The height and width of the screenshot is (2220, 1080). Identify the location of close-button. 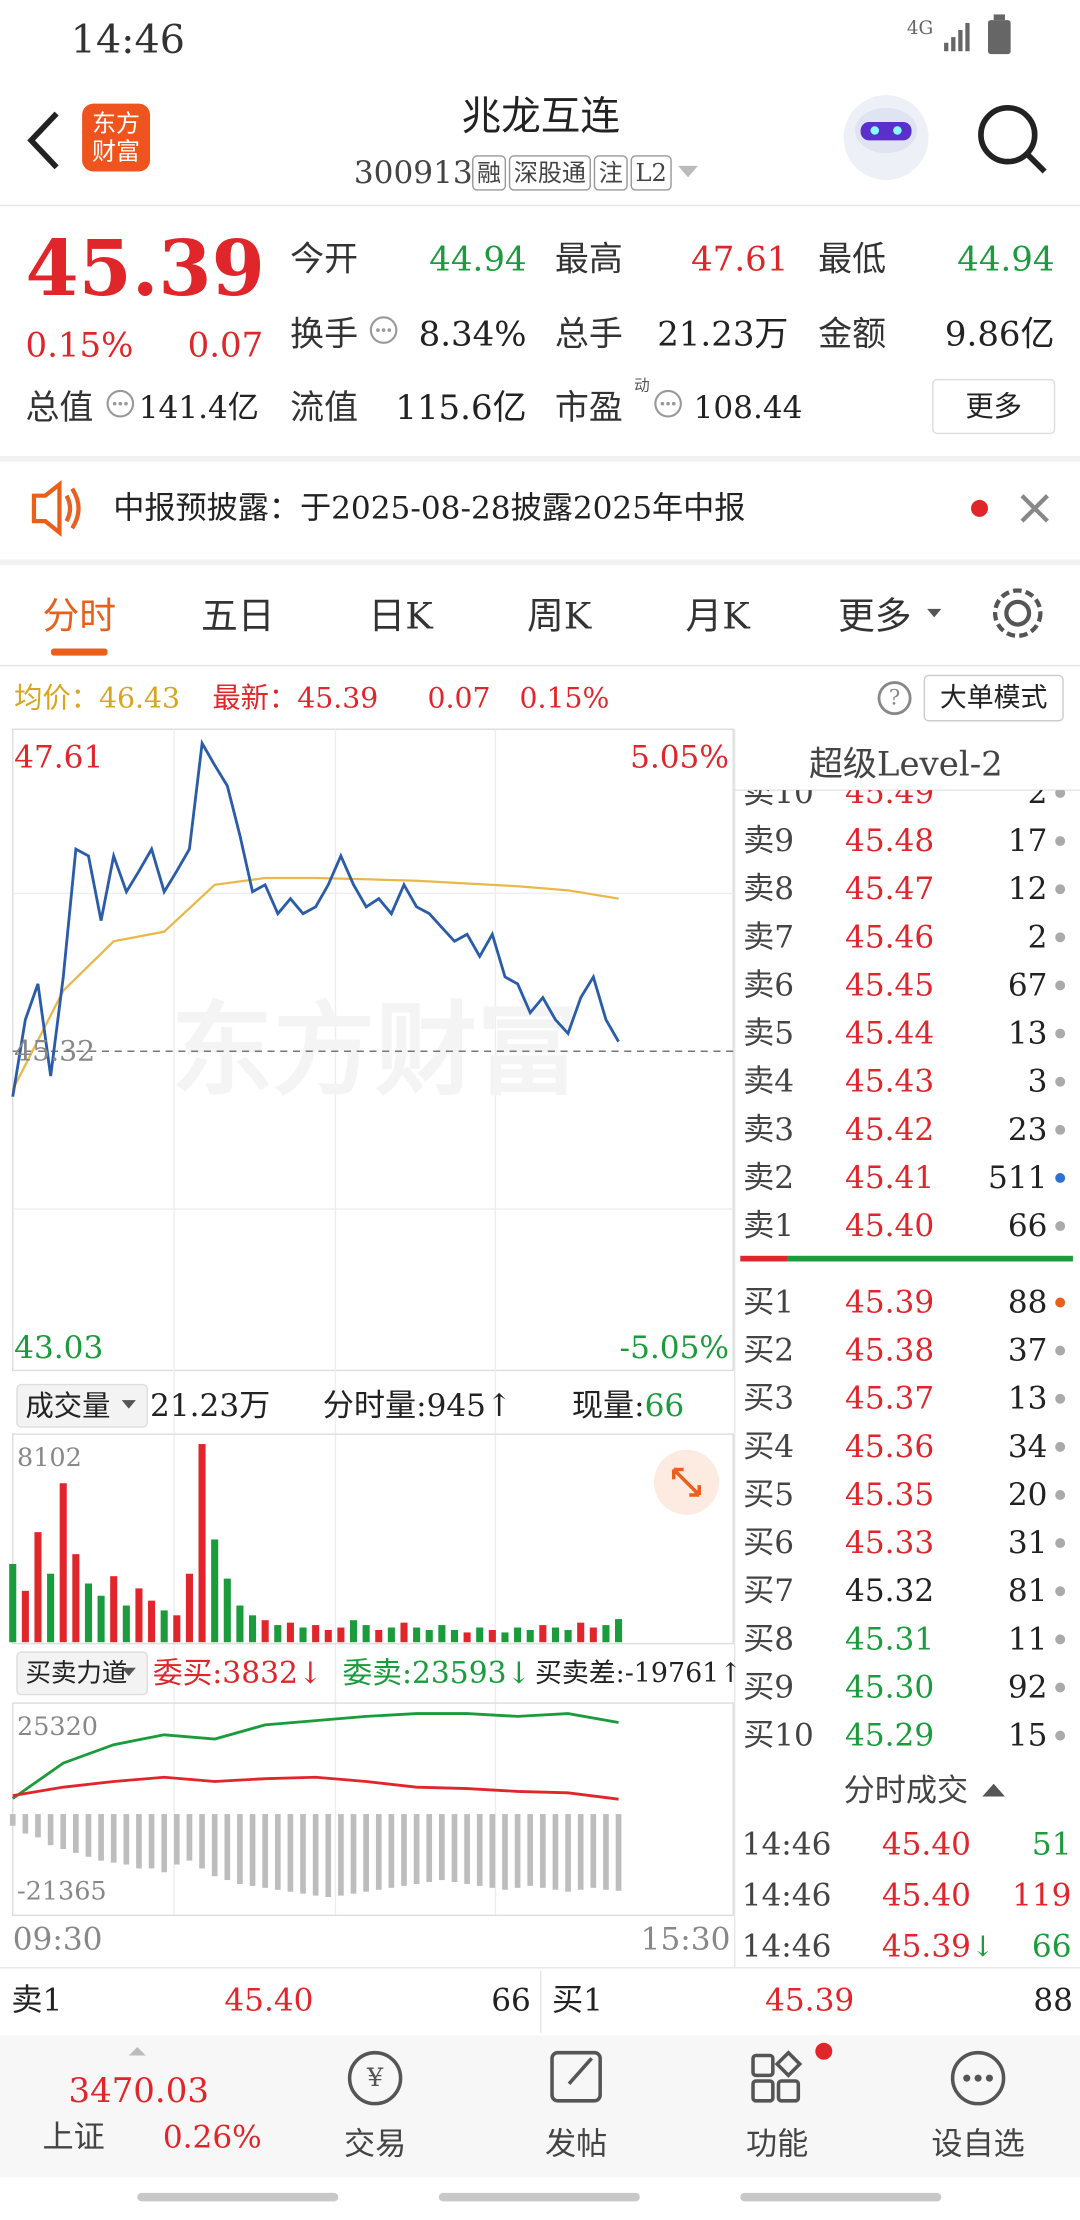
(1034, 508).